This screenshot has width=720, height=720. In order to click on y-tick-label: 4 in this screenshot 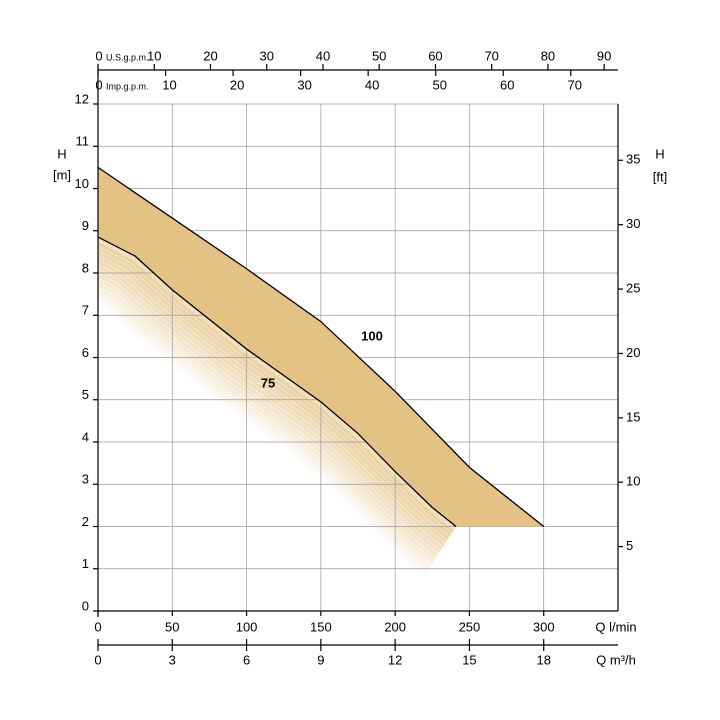, I will do `click(85, 436)`.